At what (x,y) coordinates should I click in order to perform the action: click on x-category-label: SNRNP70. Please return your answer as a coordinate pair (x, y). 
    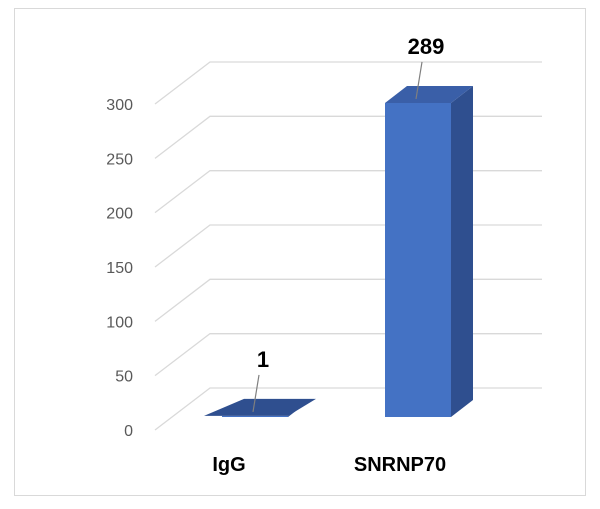
    Looking at the image, I should click on (400, 465).